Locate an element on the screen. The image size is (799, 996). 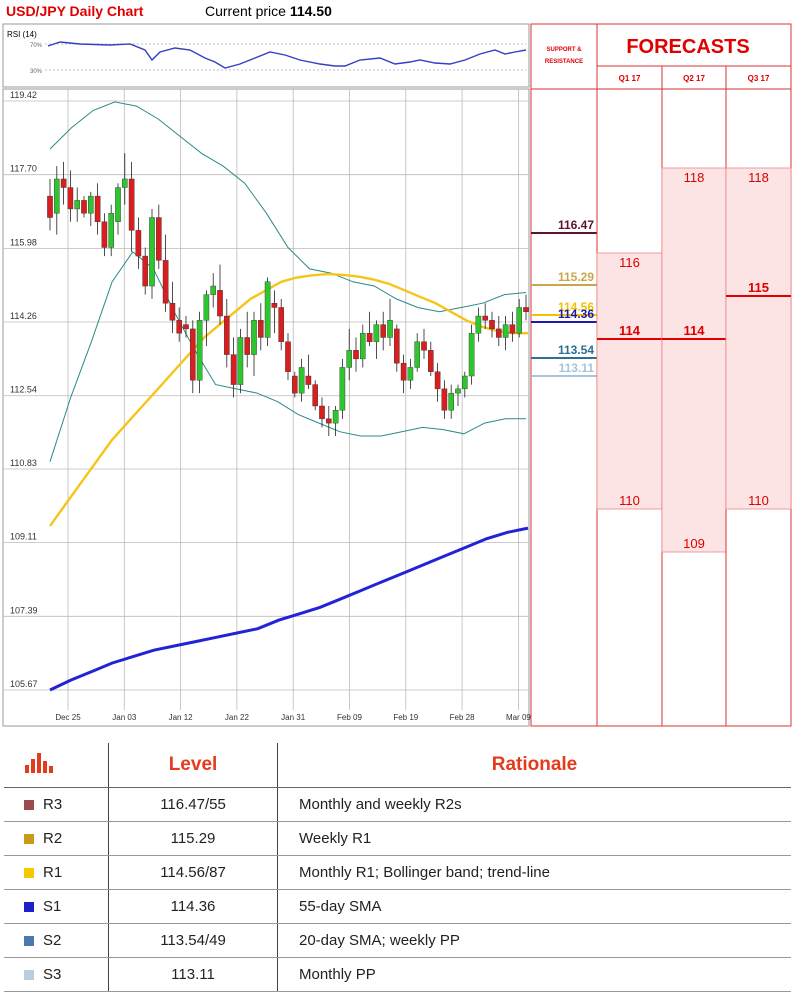
forecast-high: 118 is located at coordinates (758, 177).